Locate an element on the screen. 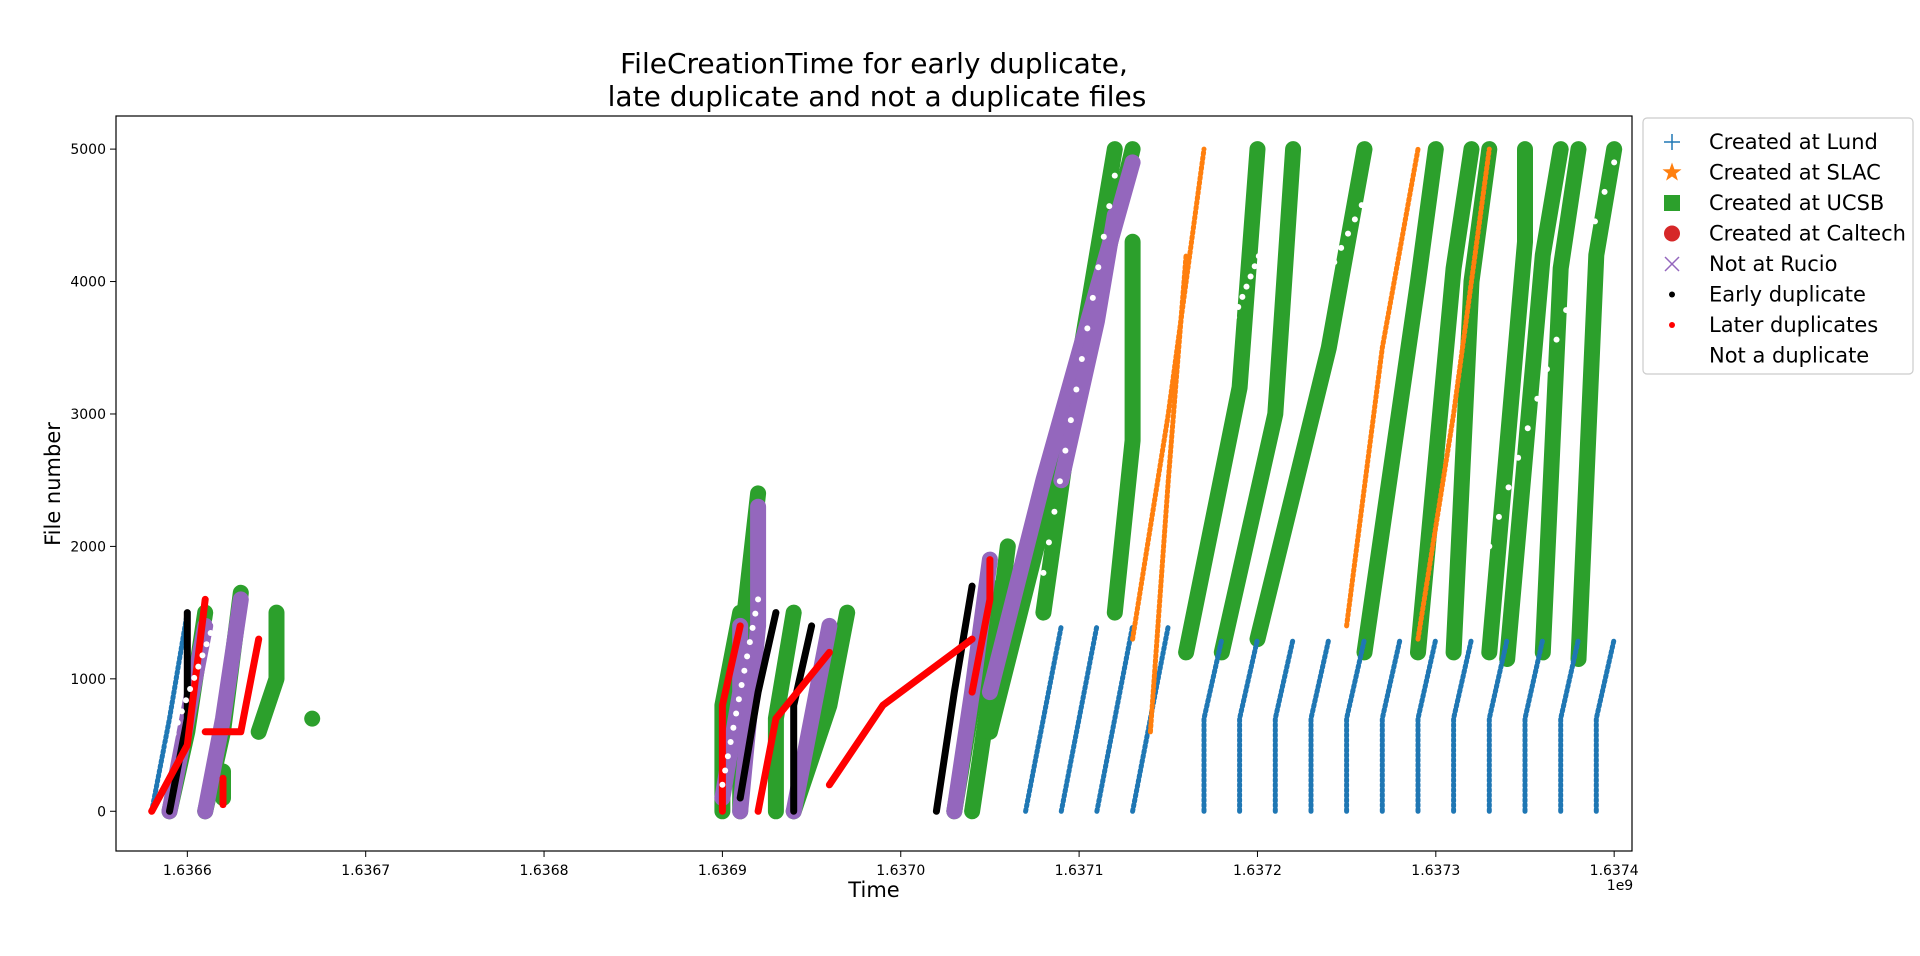  x-tick-label: 1.6372 is located at coordinates (1257, 871).